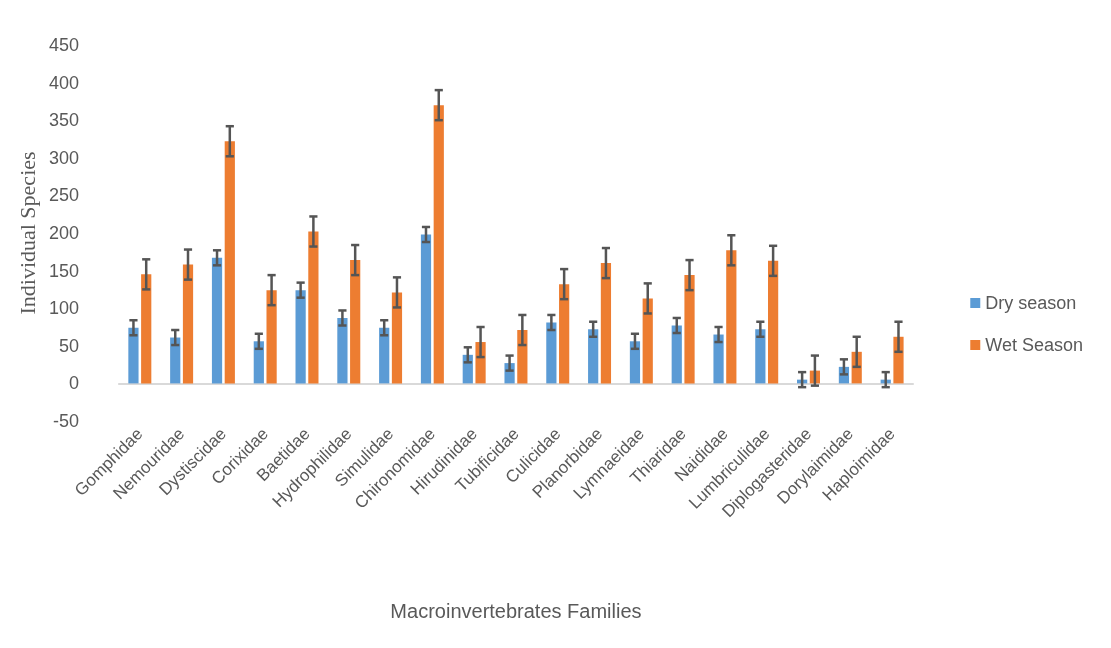 The height and width of the screenshot is (648, 1111). I want to click on y-tick-label: 250, so click(63, 195).